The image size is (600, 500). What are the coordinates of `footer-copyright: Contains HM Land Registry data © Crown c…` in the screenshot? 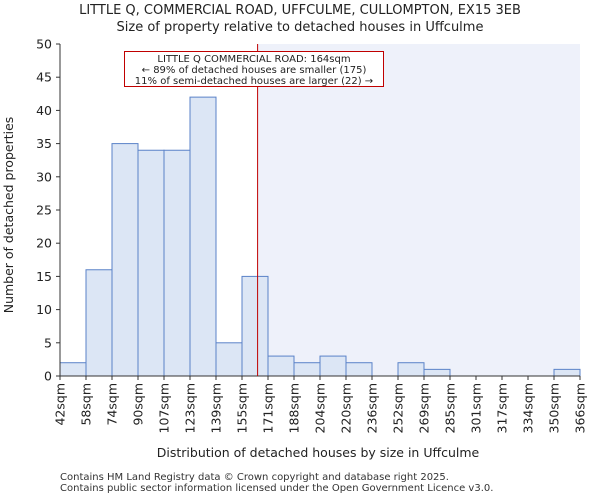 It's located at (254, 477).